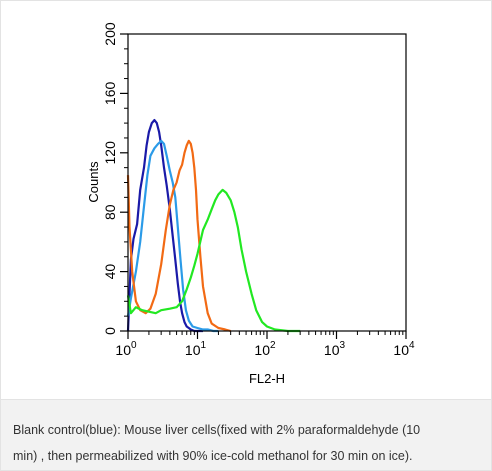 The height and width of the screenshot is (471, 492). What do you see at coordinates (196, 349) in the screenshot?
I see `x-tick-label: 10¹` at bounding box center [196, 349].